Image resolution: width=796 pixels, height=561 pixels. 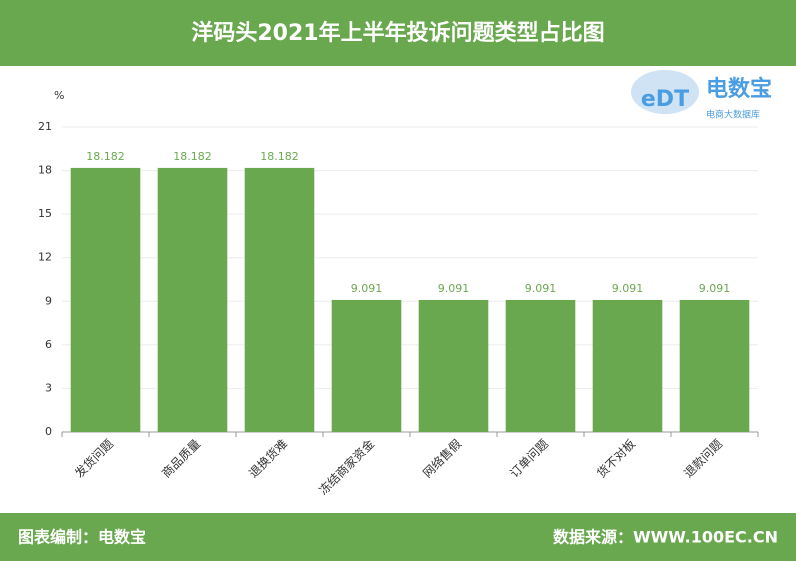 I want to click on logo-cloud, so click(x=665, y=92).